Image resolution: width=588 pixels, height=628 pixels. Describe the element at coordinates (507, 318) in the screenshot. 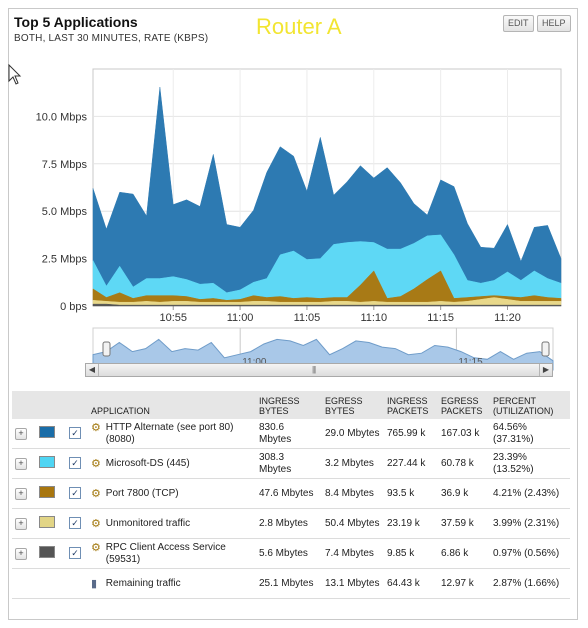

I see `x-tick-label: 11:20` at that location.